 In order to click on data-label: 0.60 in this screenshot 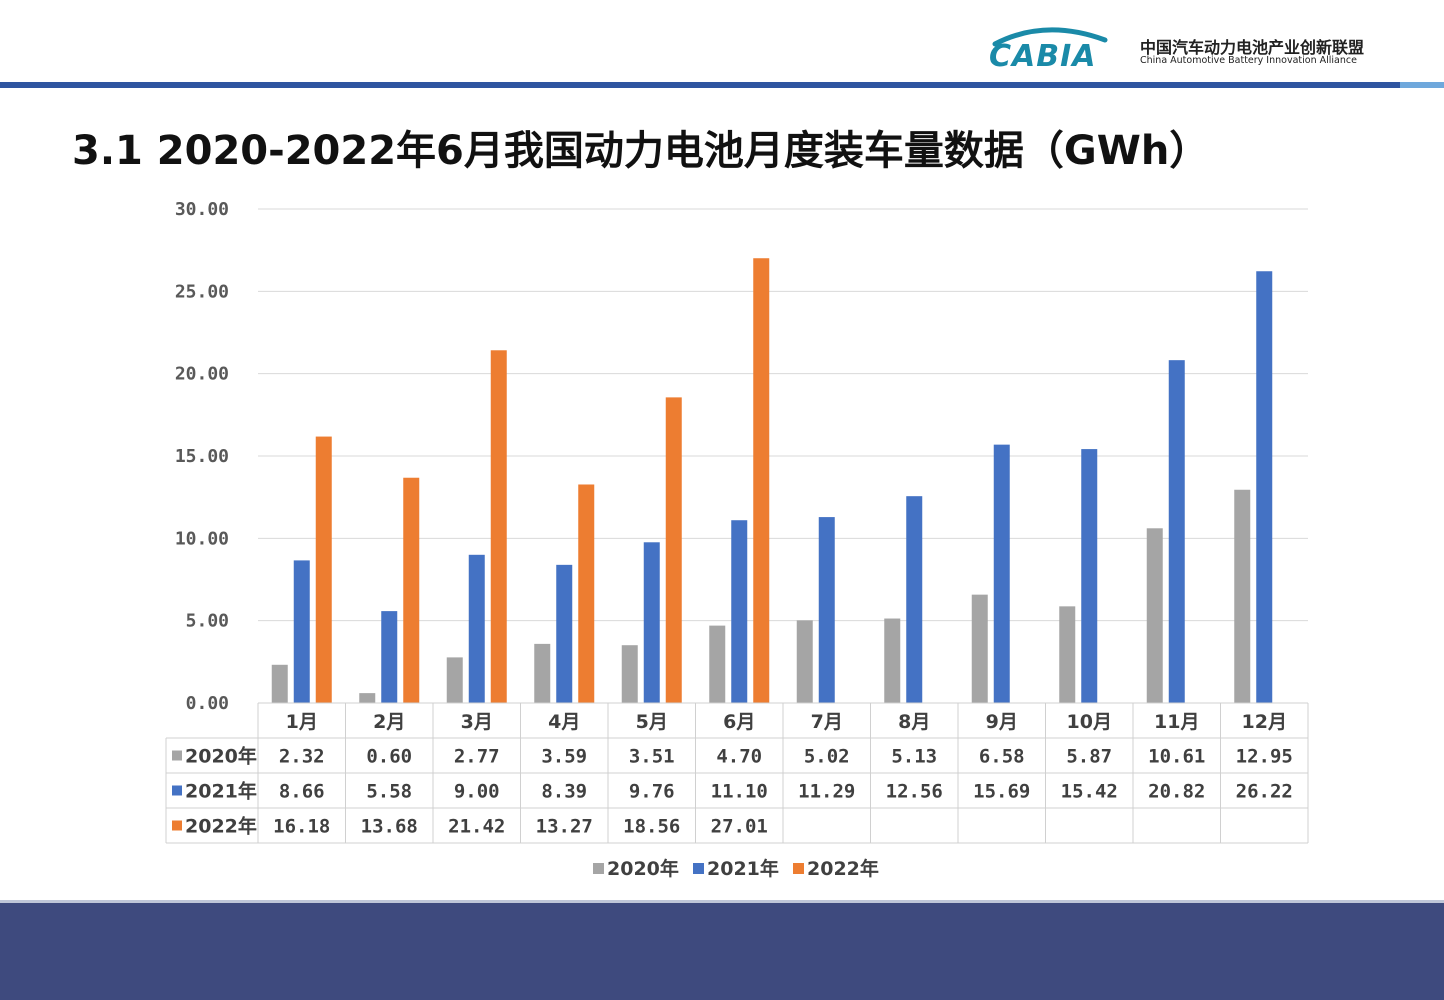, I will do `click(389, 757)`.